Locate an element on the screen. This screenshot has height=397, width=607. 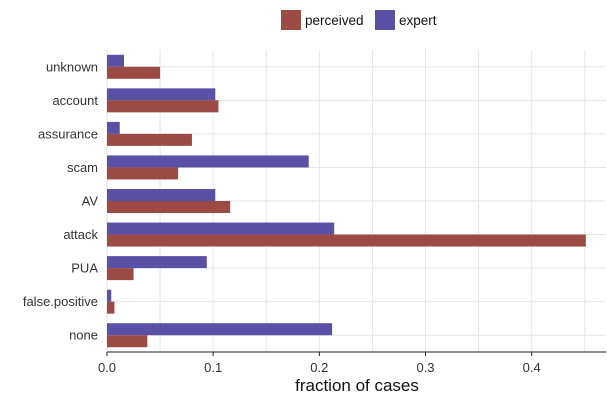
bar-perceived-attack is located at coordinates (346, 240).